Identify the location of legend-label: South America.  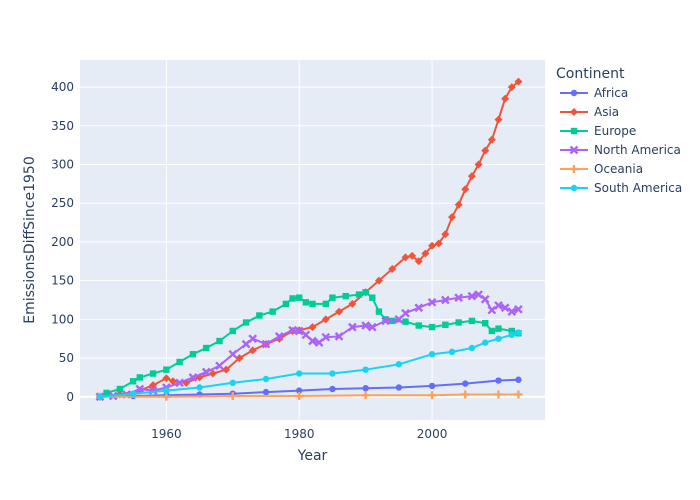
(638, 188).